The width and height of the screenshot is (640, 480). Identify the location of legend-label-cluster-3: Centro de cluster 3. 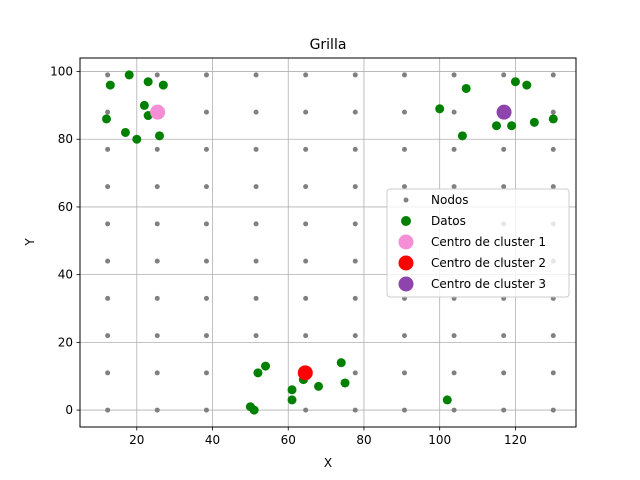
(488, 284).